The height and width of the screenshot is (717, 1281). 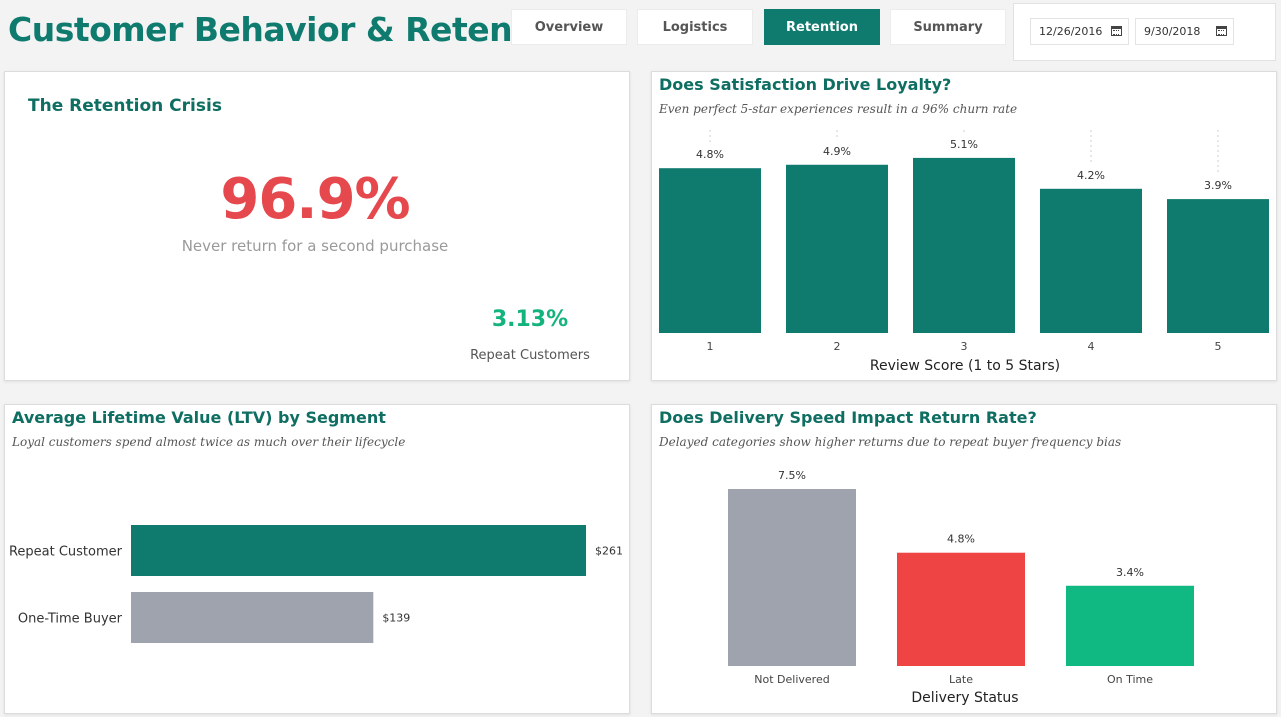 What do you see at coordinates (296, 29) in the screenshot?
I see `dashboard-title: Customer Behavior & Retention` at bounding box center [296, 29].